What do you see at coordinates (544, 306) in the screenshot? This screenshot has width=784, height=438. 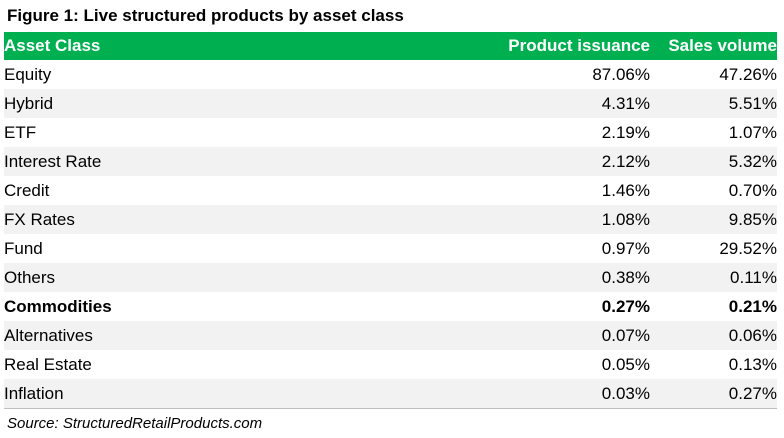 I see `cell-product-issuance: 0.27%` at bounding box center [544, 306].